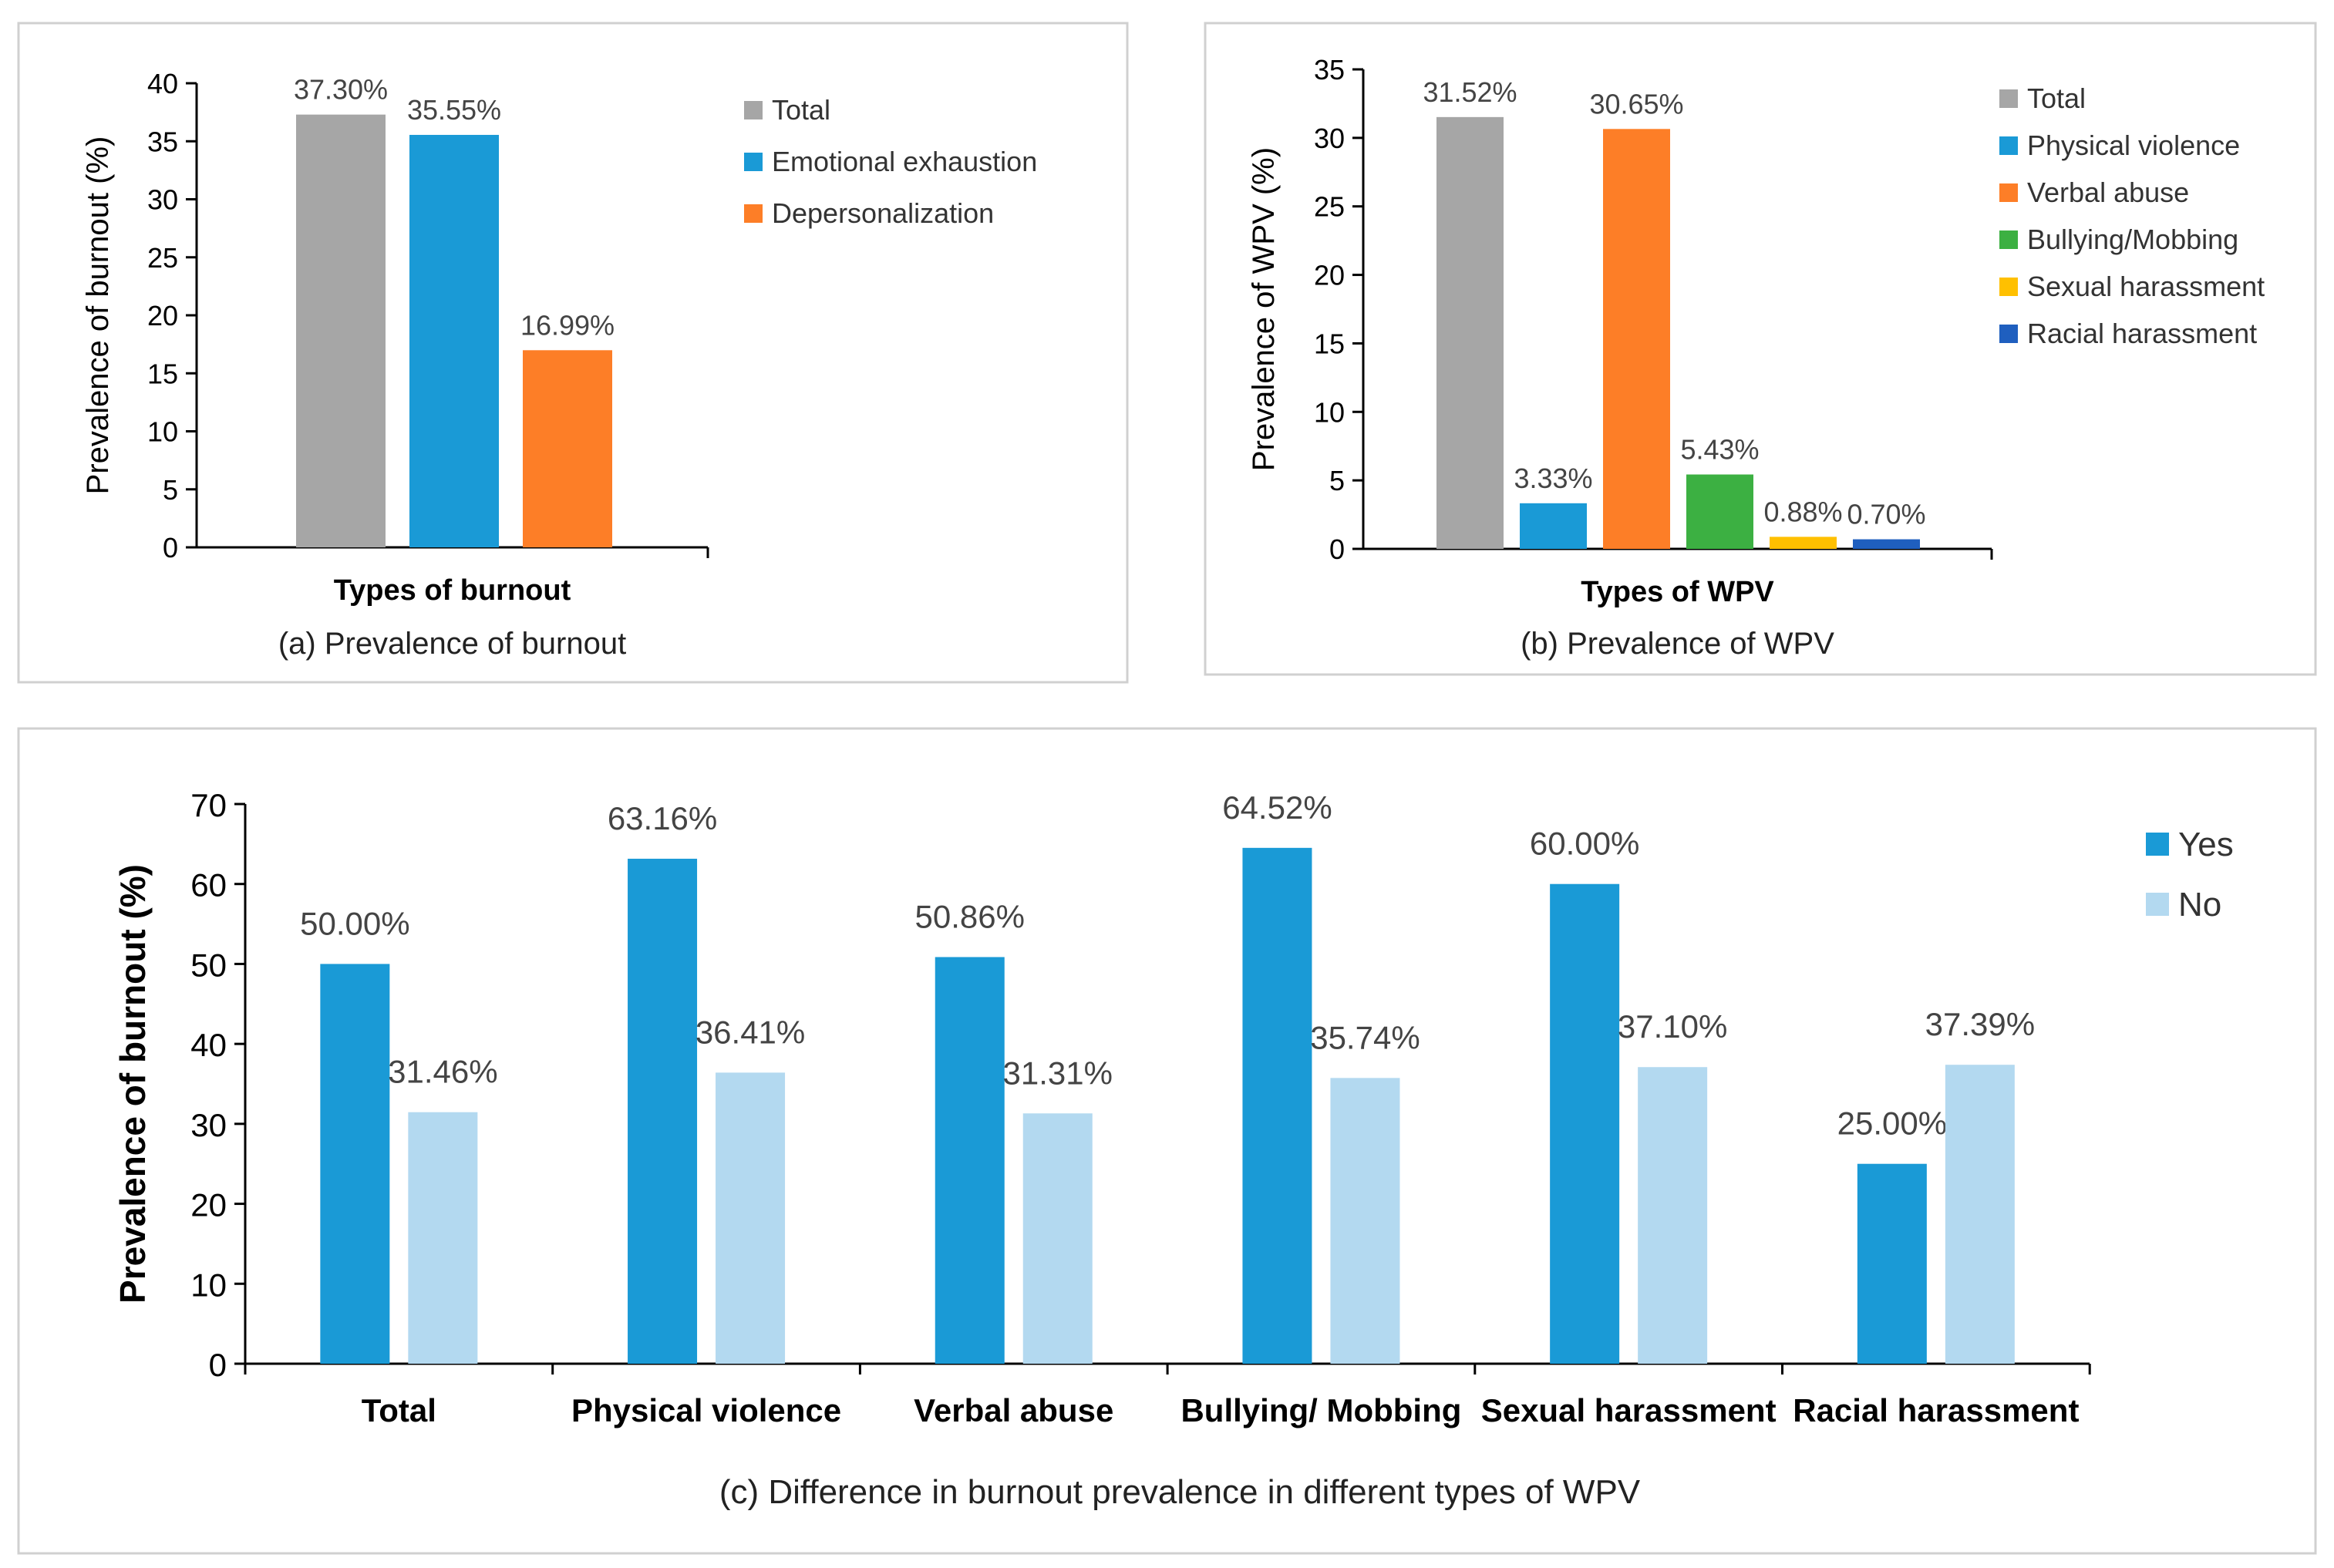  I want to click on data-label: 31.31%, so click(1058, 1073).